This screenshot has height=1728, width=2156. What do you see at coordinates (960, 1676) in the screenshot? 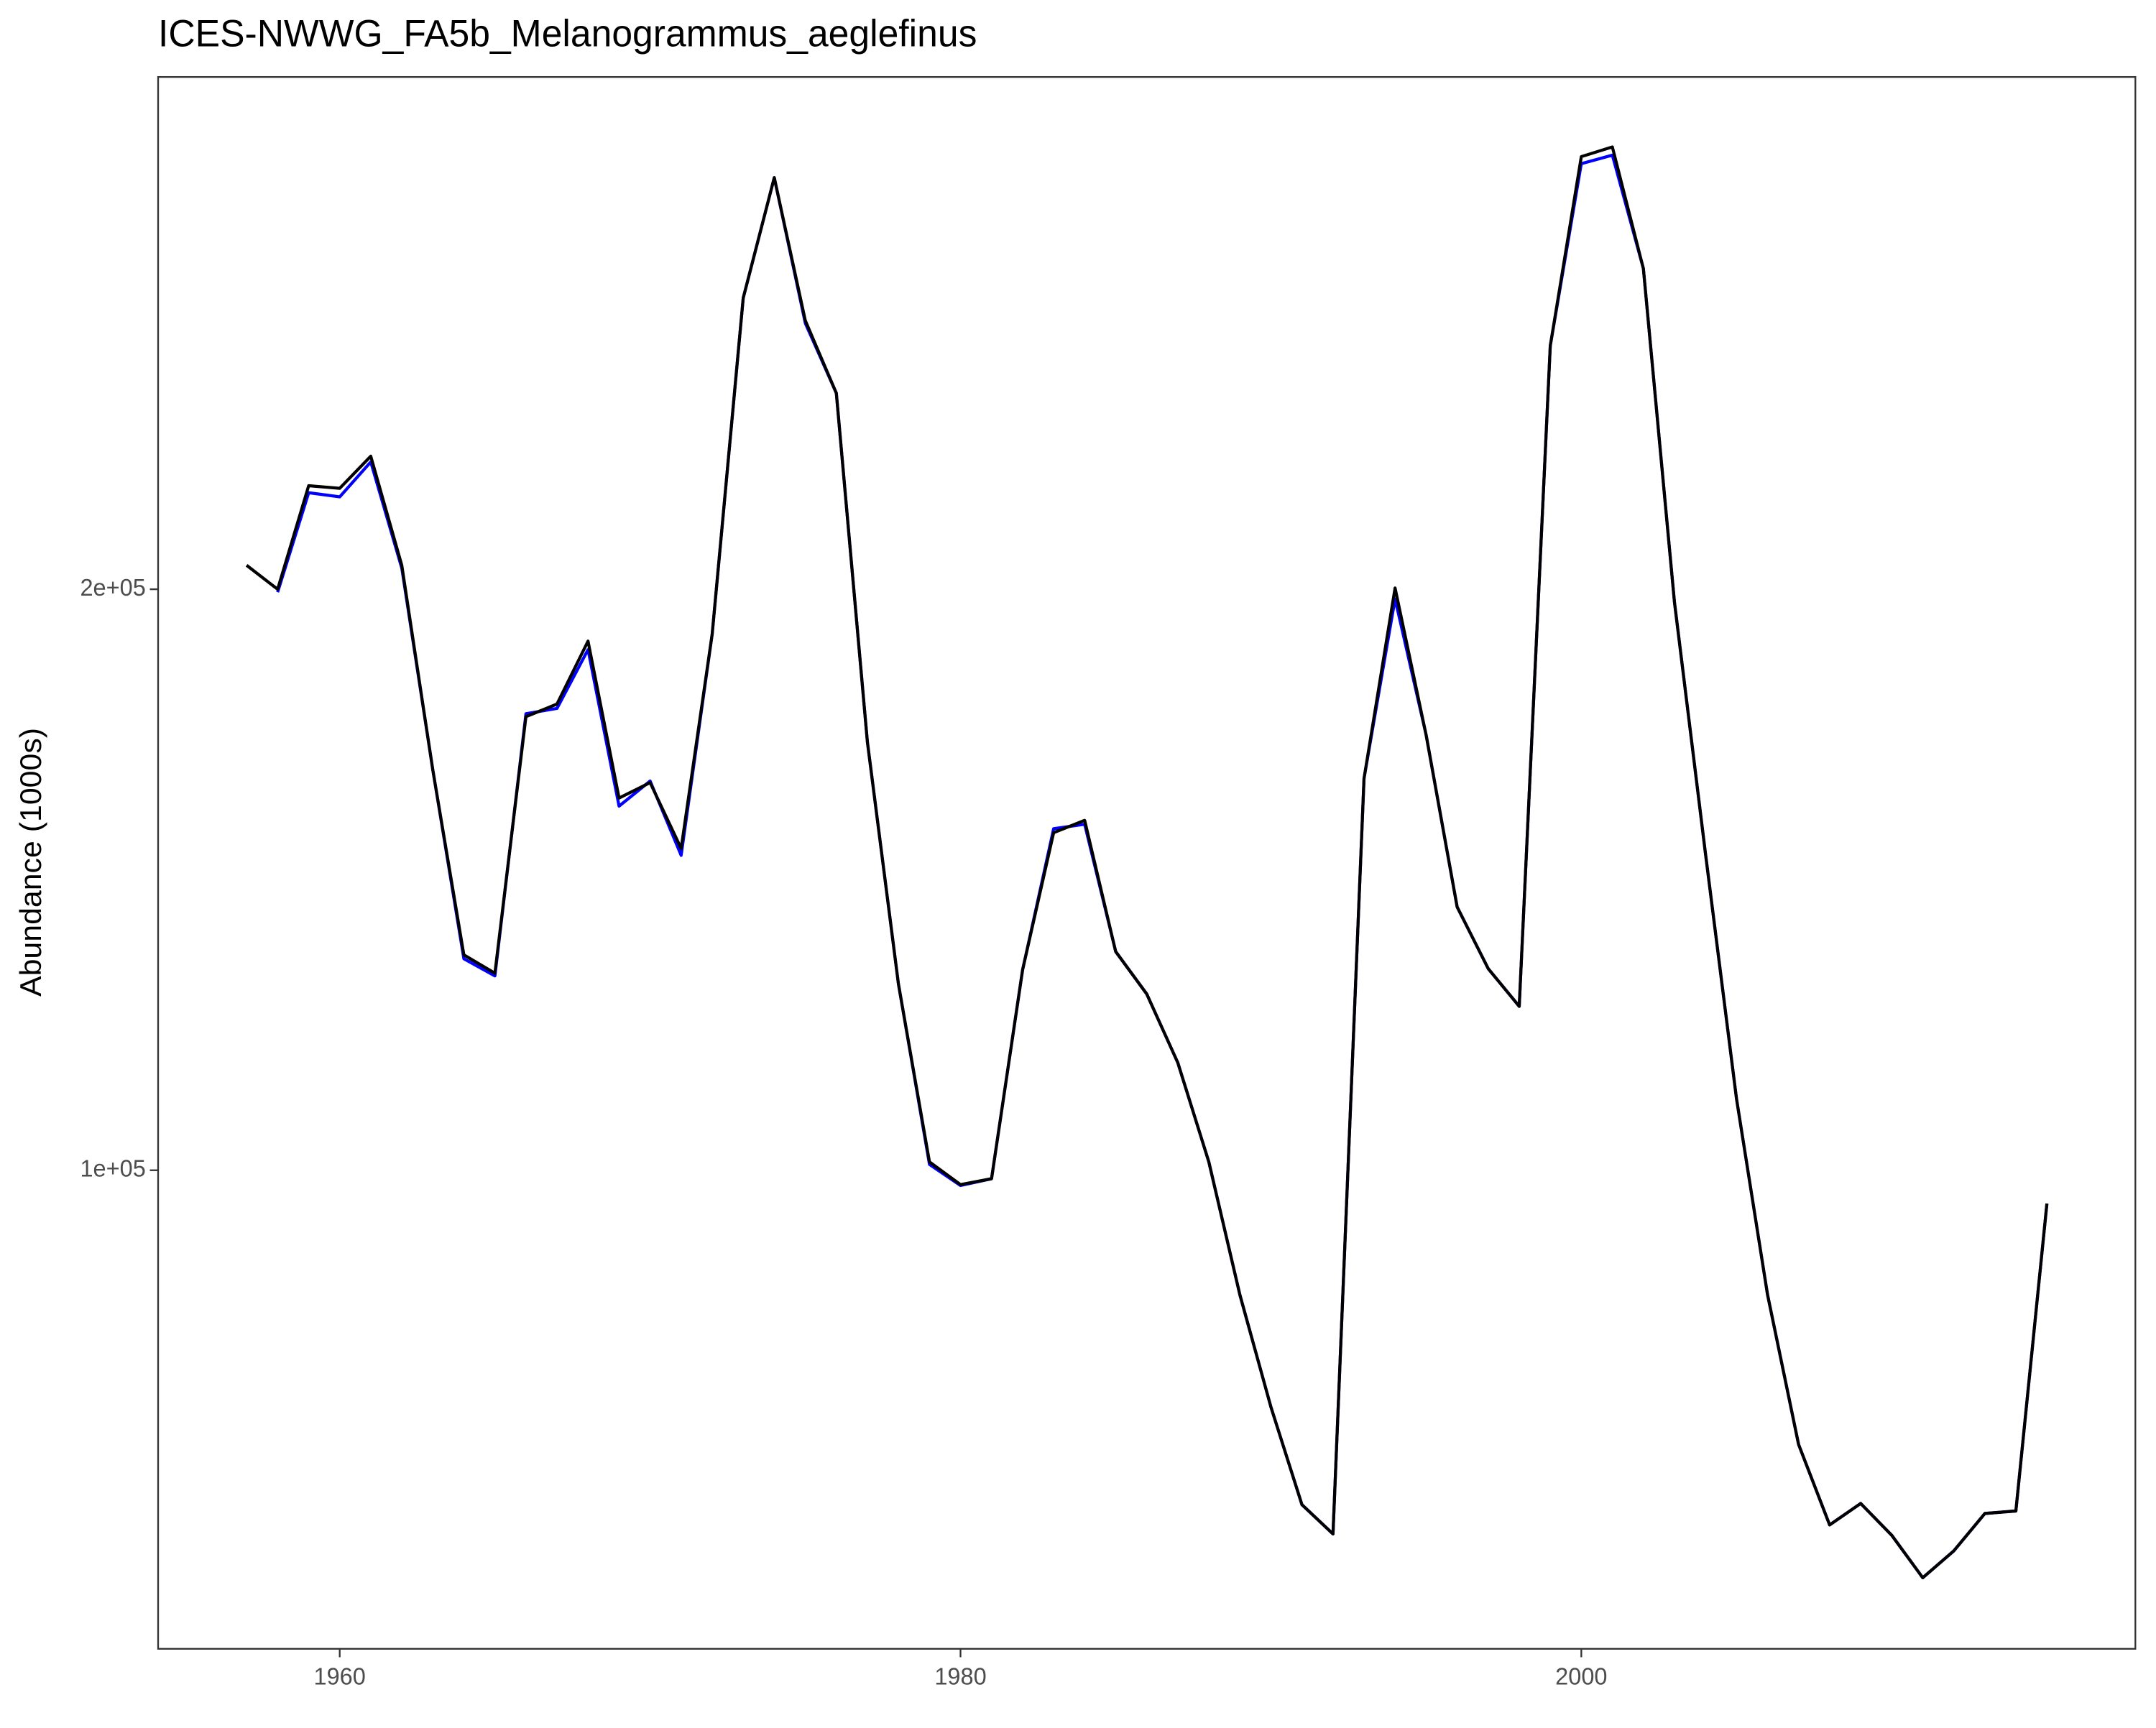
I see `x-tick-label: 1980` at bounding box center [960, 1676].